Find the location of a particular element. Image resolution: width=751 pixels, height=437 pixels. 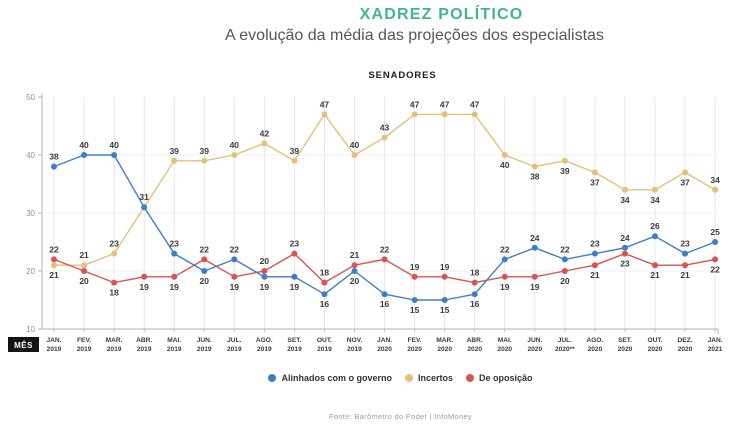

page-title: XADREZ POLÍTICO is located at coordinates (441, 14).